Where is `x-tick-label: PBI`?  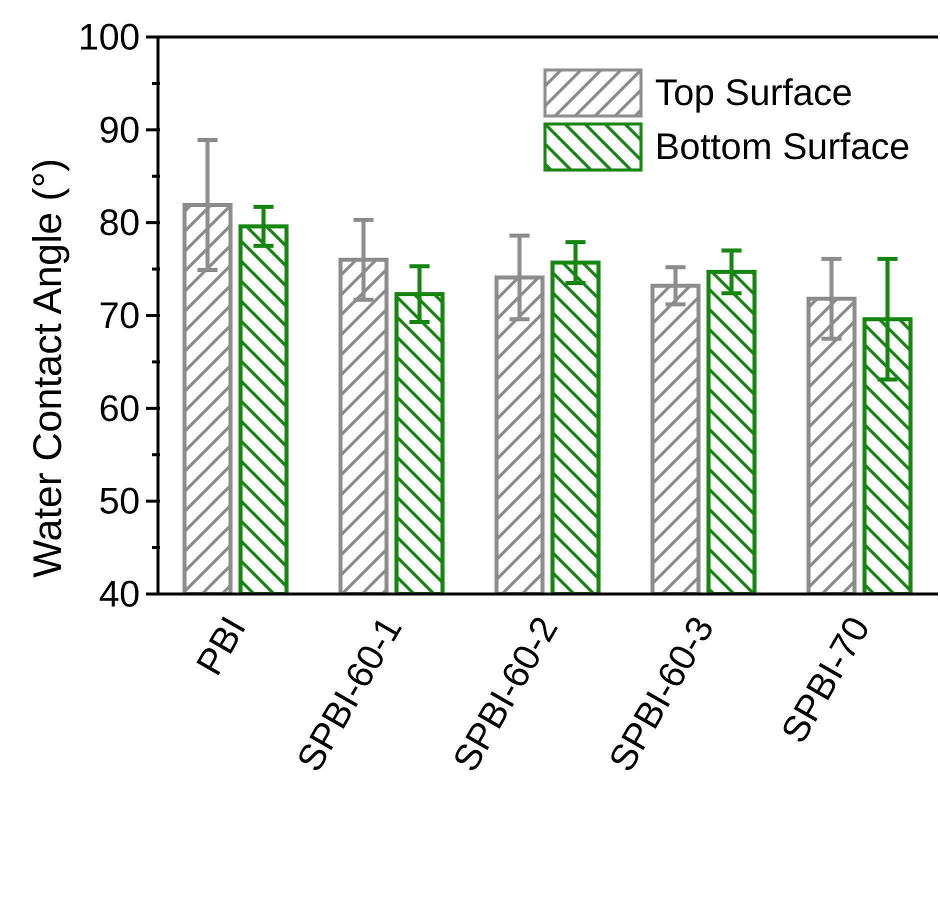 x-tick-label: PBI is located at coordinates (221, 646).